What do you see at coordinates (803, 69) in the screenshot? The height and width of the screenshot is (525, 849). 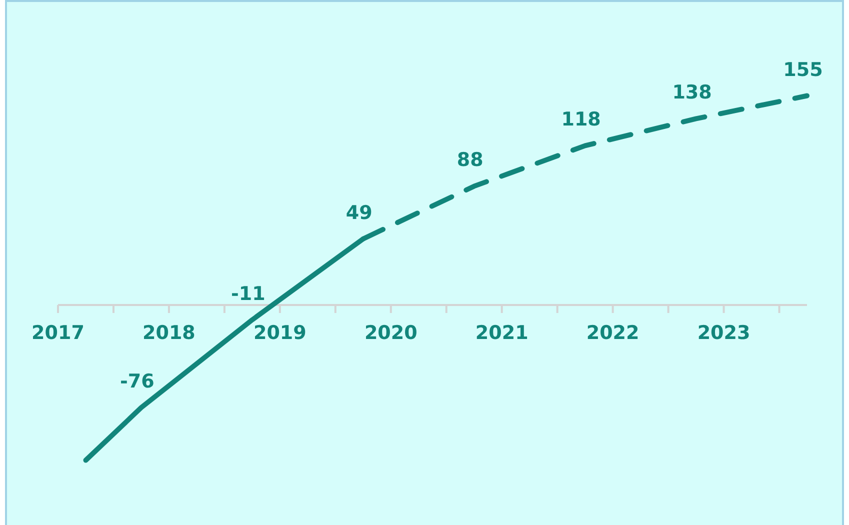 I see `data-label: 155` at bounding box center [803, 69].